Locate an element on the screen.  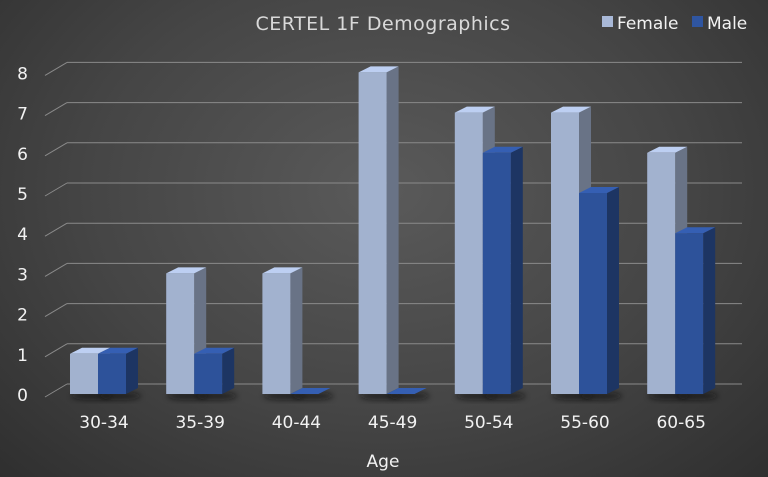
y-tick-label: 4 is located at coordinates (22, 235).